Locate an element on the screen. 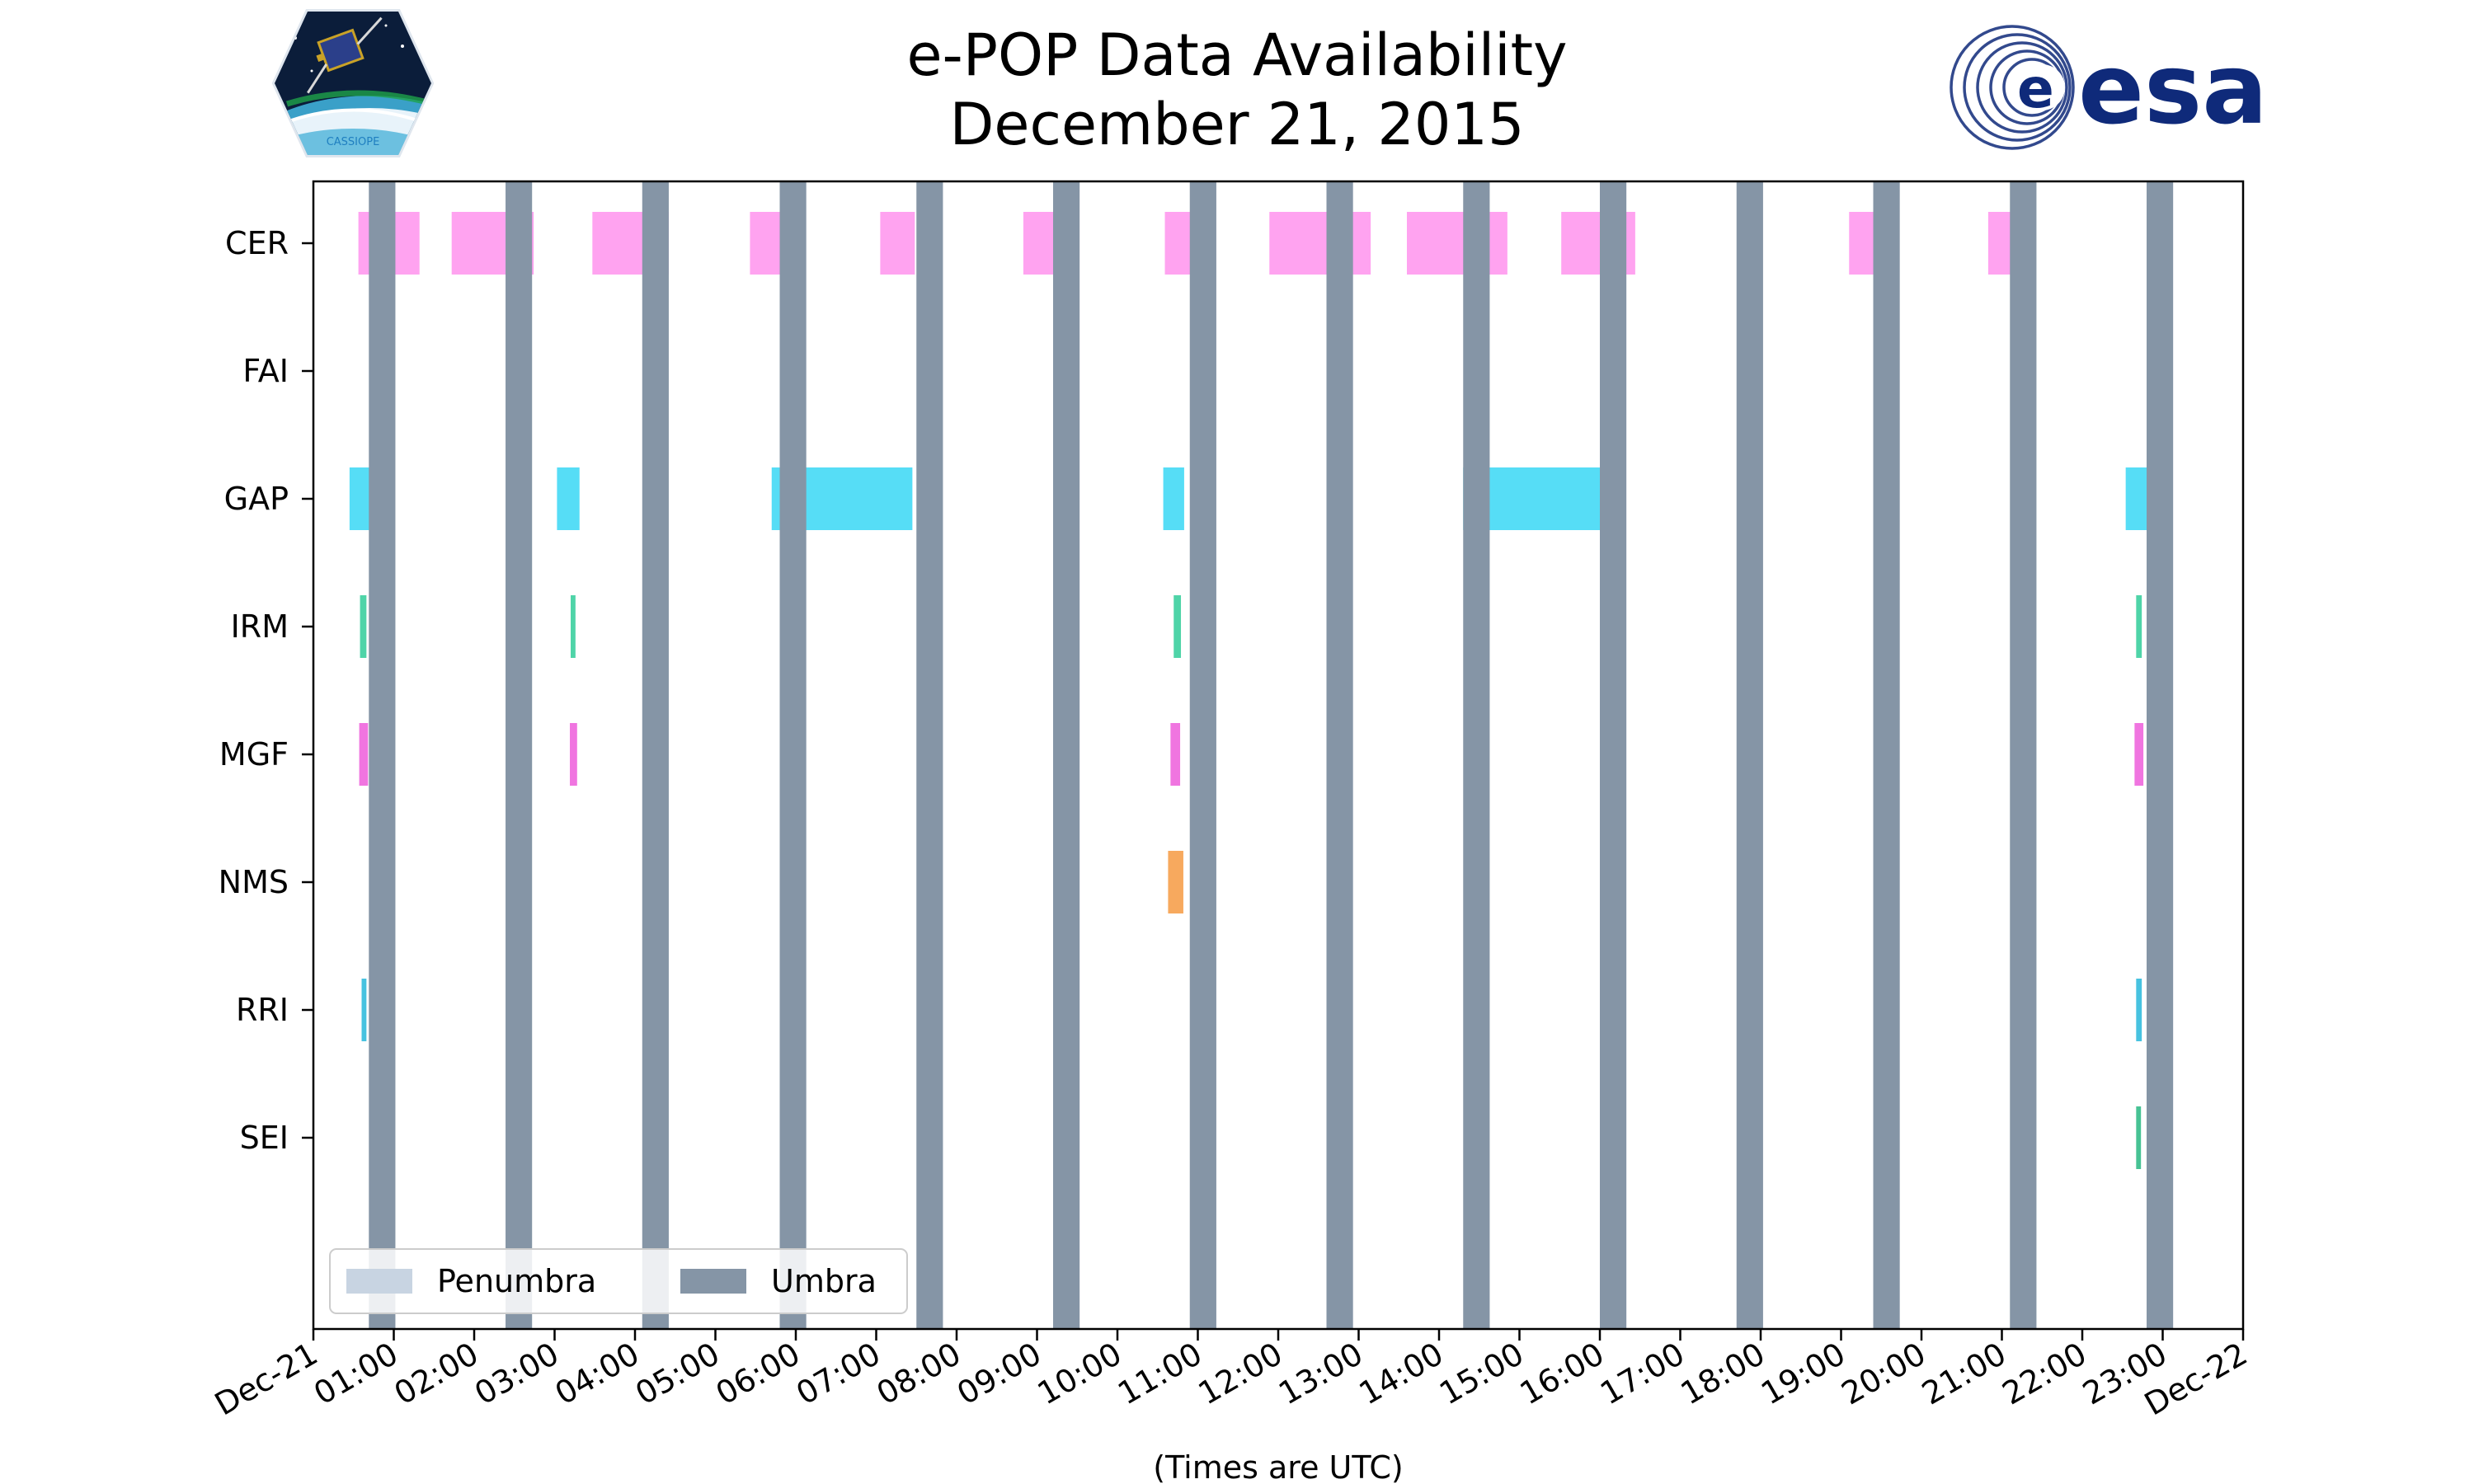 This screenshot has height=1484, width=2474. x-tick-label: 06:00 is located at coordinates (758, 1374).